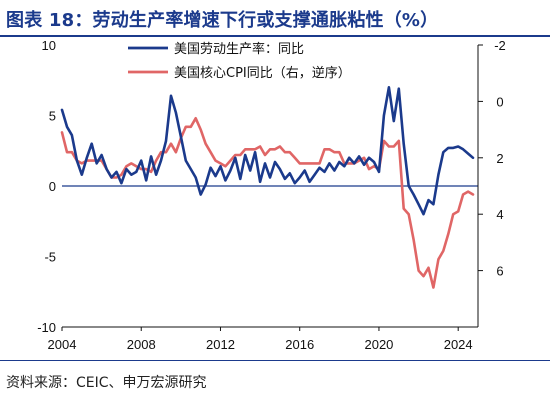 This screenshot has width=550, height=404. I want to click on left-tick-label: -10, so click(46, 327).